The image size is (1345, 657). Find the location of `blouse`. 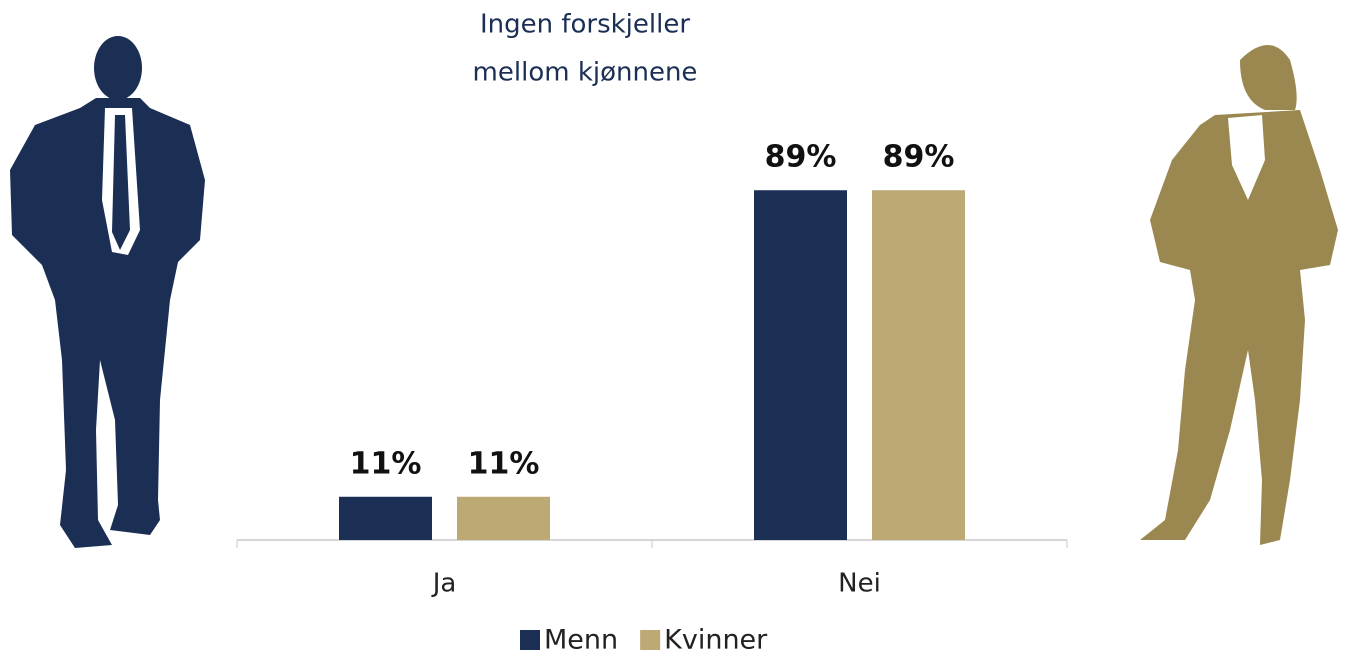

blouse is located at coordinates (1246, 157).